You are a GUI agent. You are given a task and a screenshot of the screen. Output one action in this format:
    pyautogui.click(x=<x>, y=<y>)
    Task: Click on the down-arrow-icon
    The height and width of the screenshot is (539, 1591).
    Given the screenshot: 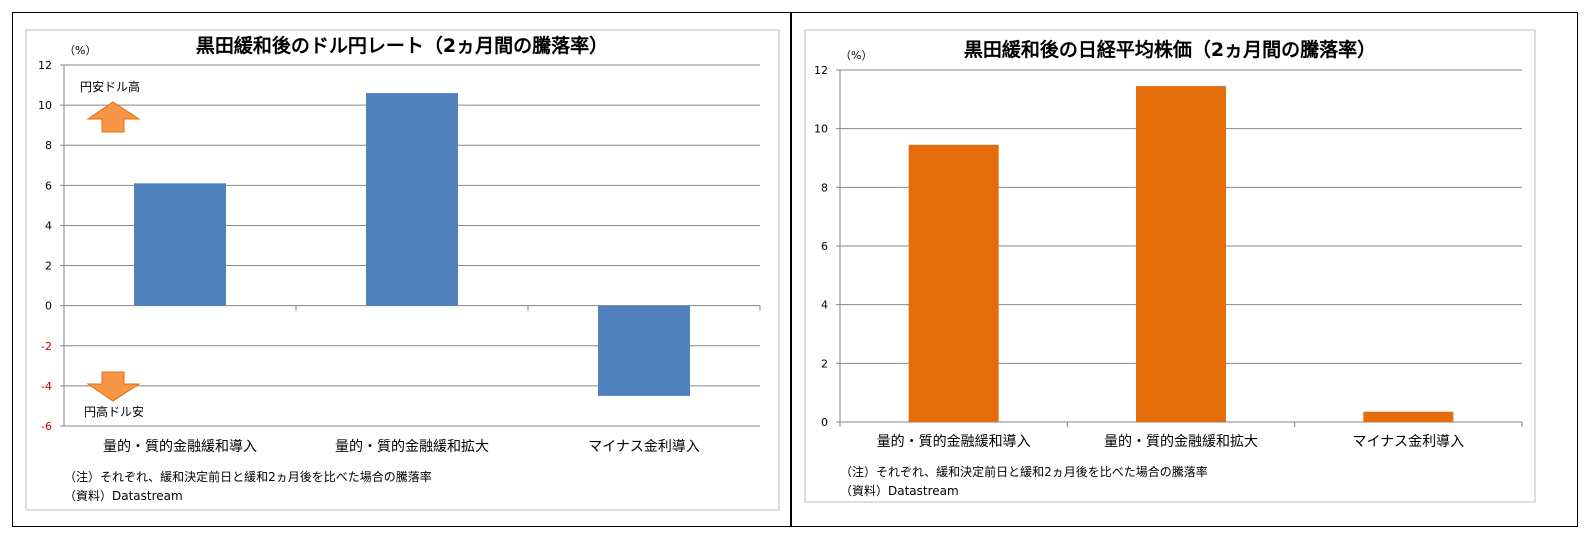 What is the action you would take?
    pyautogui.click(x=113, y=386)
    